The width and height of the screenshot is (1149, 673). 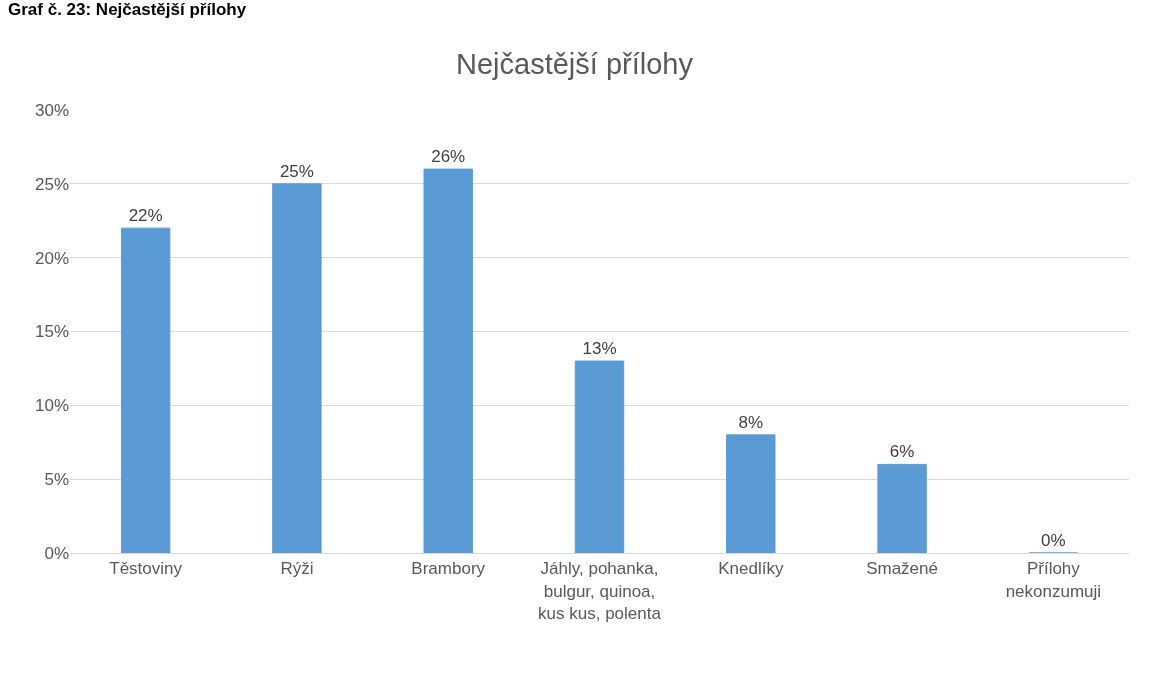 What do you see at coordinates (902, 452) in the screenshot?
I see `data-label: 6%` at bounding box center [902, 452].